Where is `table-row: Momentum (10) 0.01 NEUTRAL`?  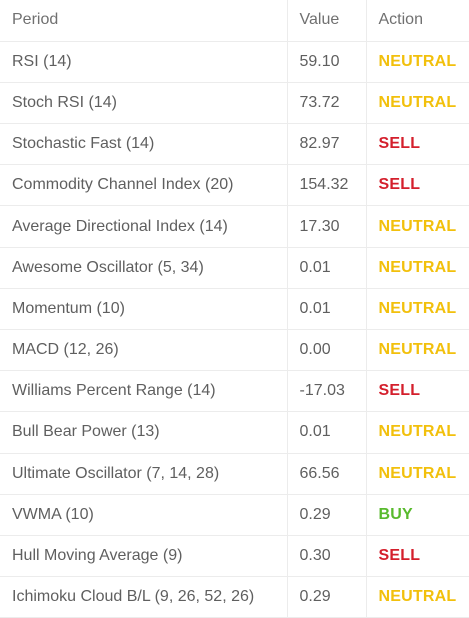
table-row: Momentum (10) 0.01 NEUTRAL is located at coordinates (234, 309).